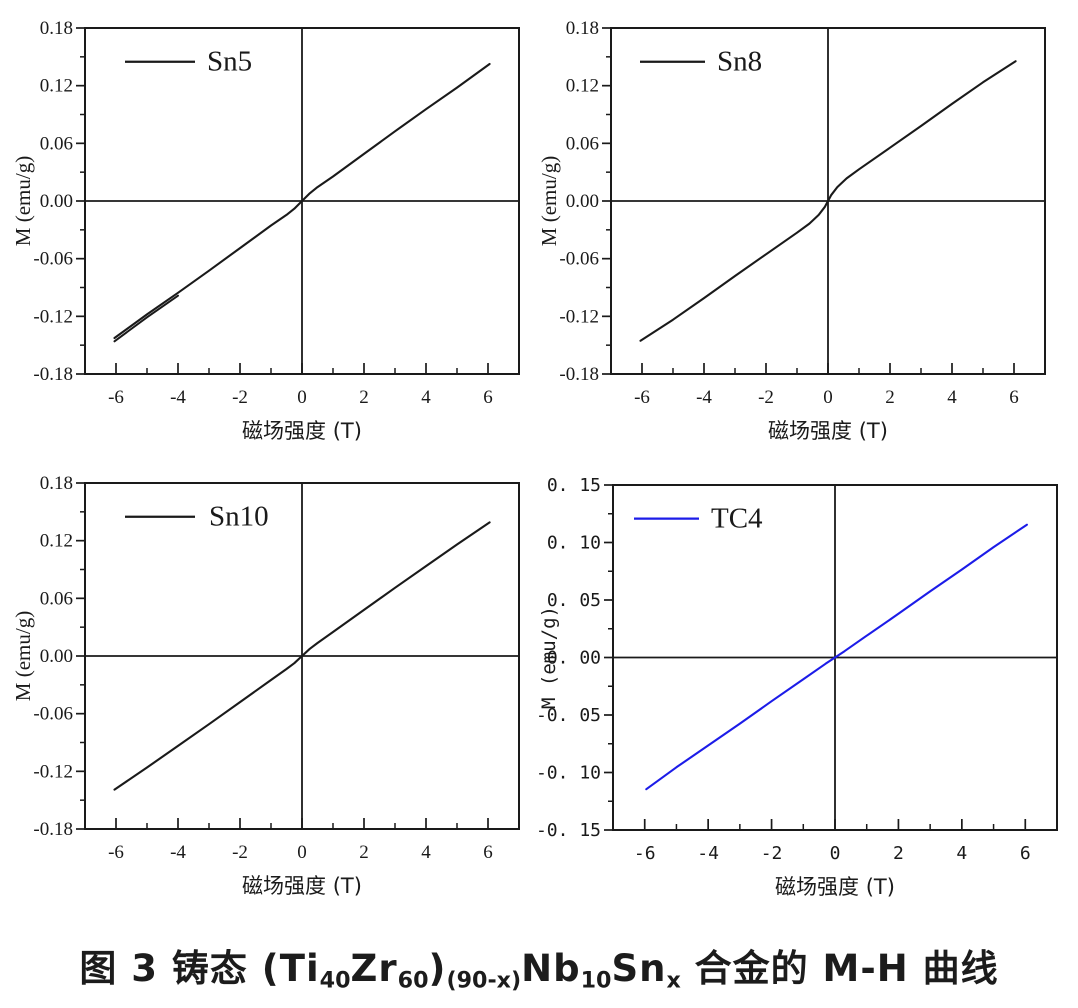 This screenshot has width=1078, height=1008. What do you see at coordinates (229, 62) in the screenshot?
I see `legend-label: Sn5` at bounding box center [229, 62].